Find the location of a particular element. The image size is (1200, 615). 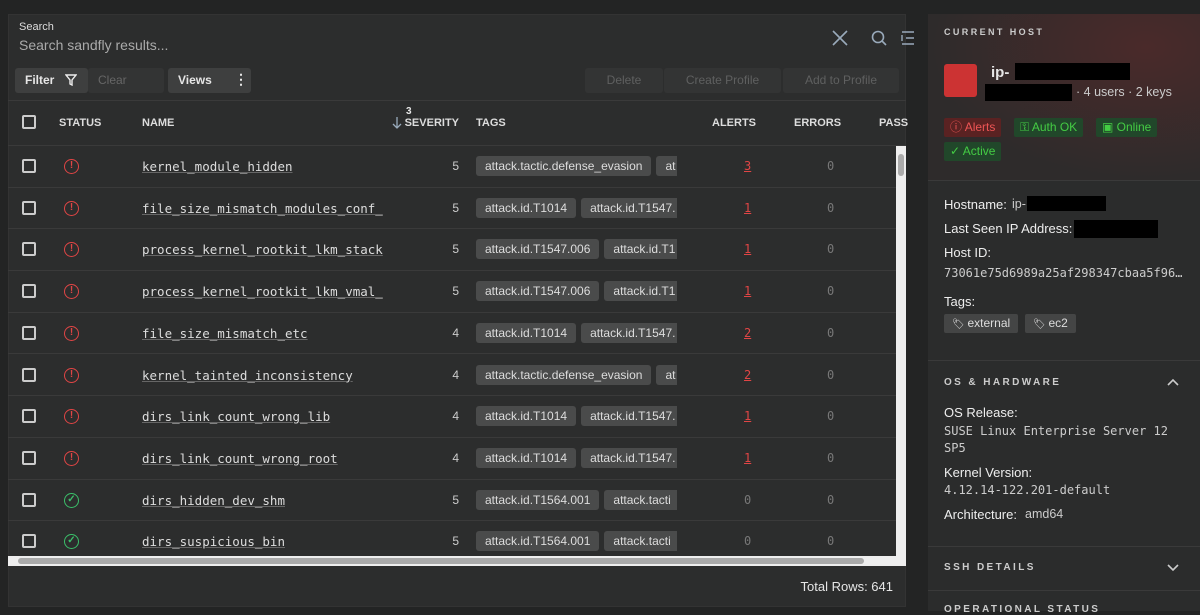

column-header: SEVERITY is located at coordinates (432, 123).